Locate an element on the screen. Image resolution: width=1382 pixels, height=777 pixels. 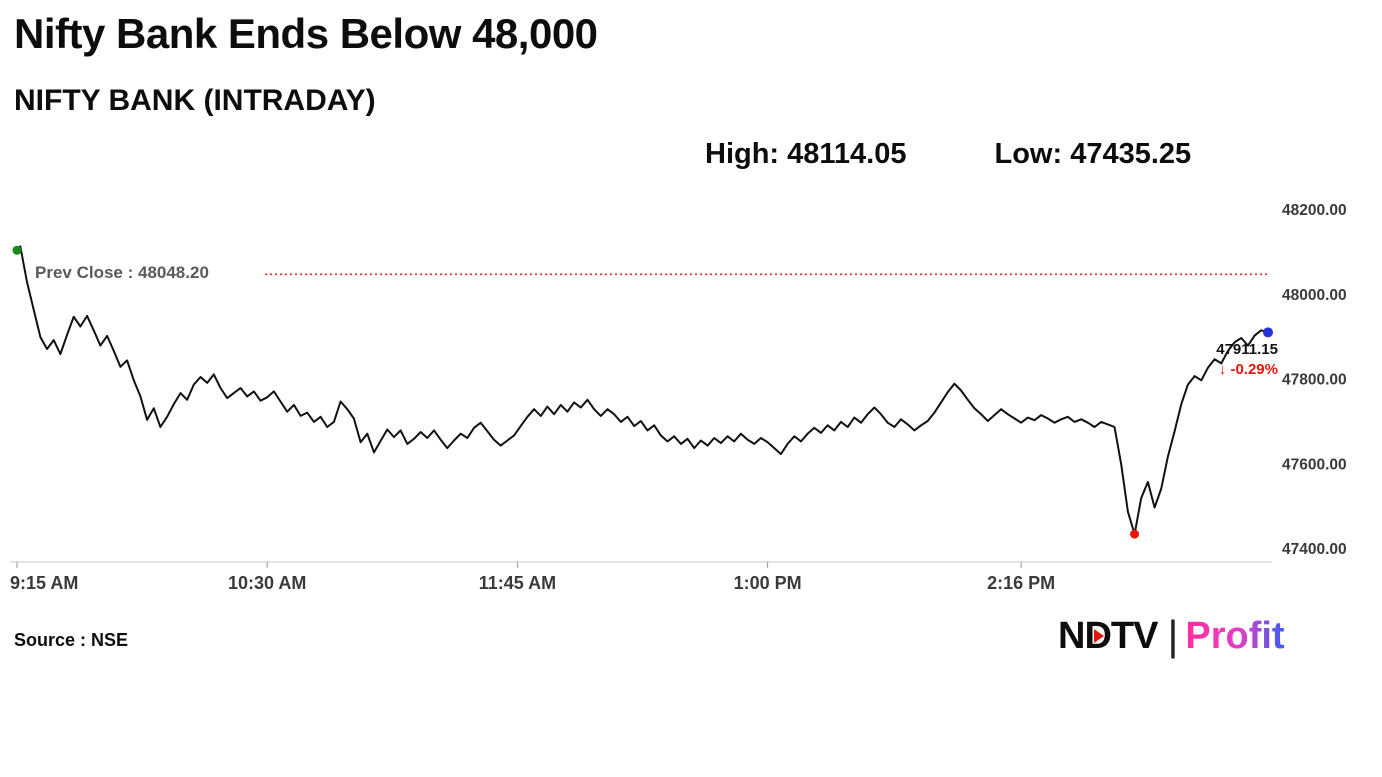
x-axis-tick-label: 2:16 PM is located at coordinates (1021, 583).